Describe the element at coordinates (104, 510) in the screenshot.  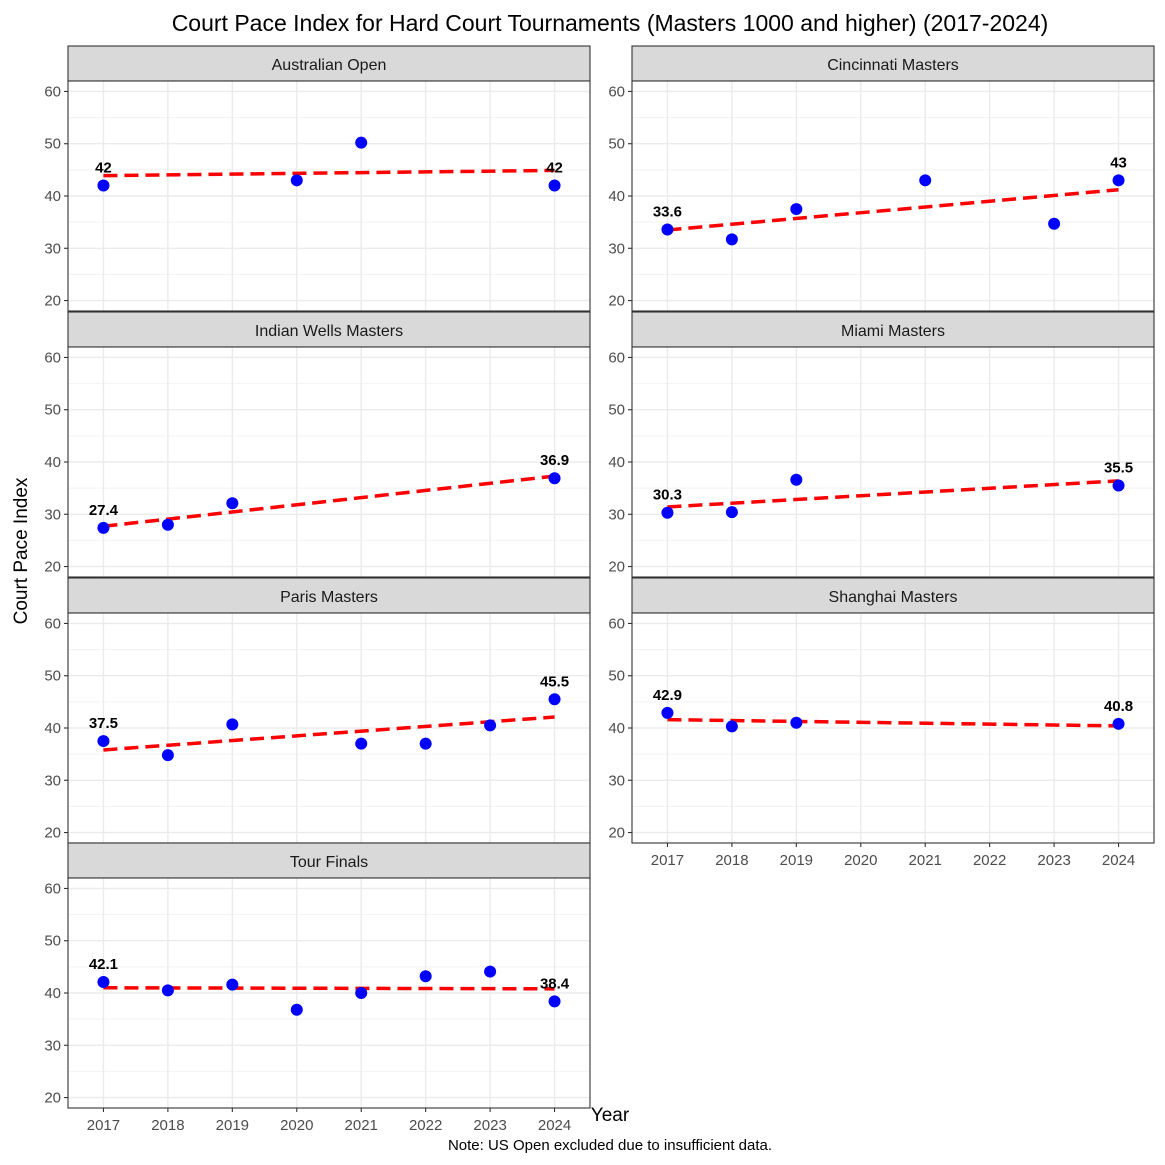
I see `data-label-indian-wells-masters-2017: 27.4` at that location.